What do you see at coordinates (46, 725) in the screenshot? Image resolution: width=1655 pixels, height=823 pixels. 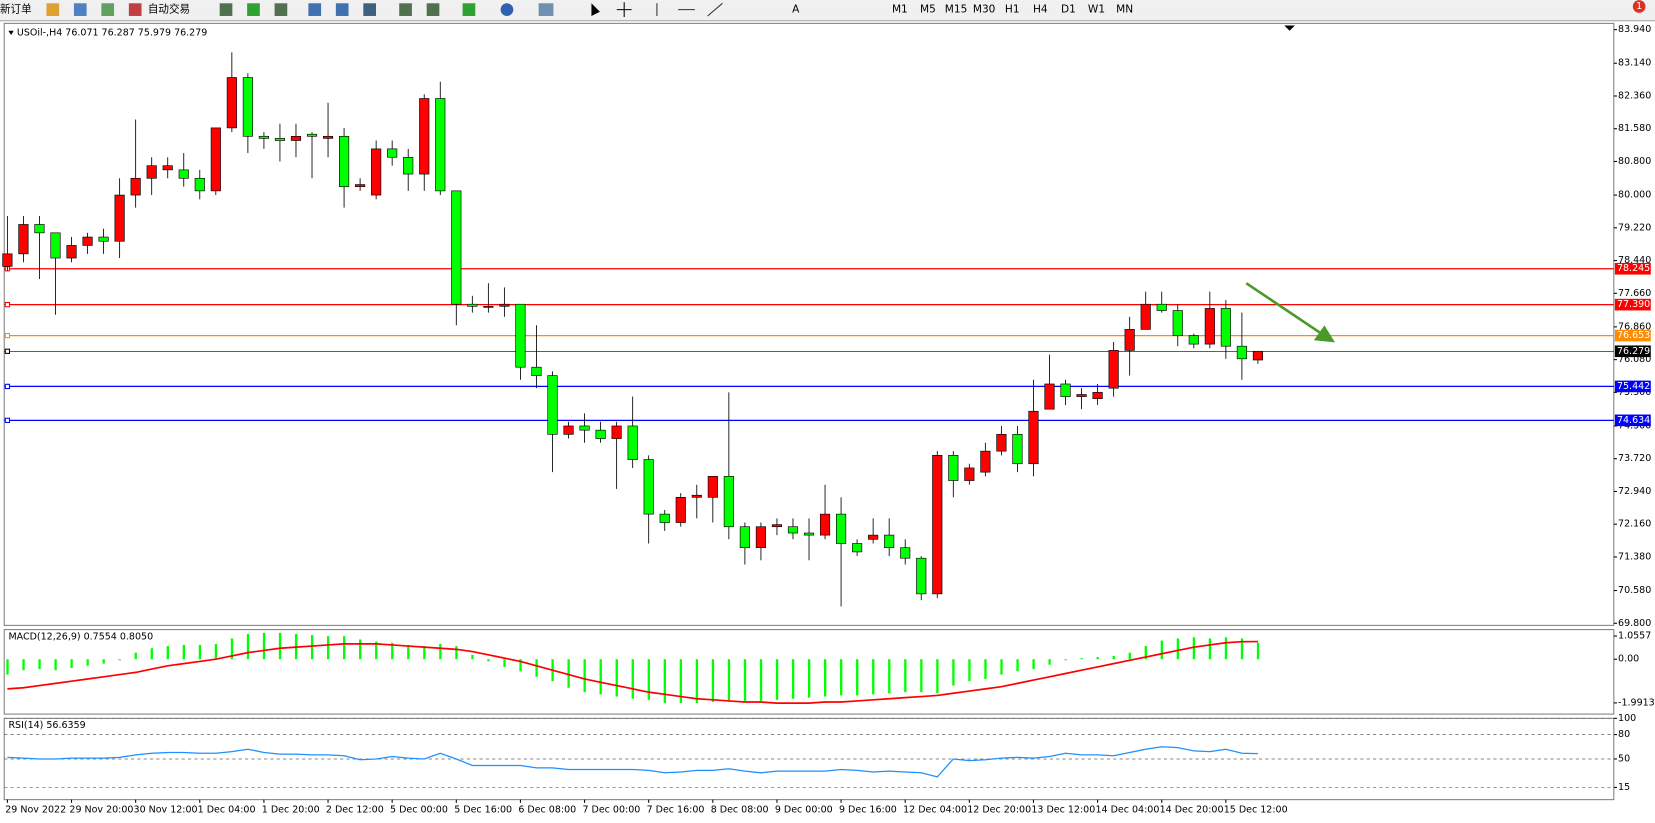 I see `rsi-title: RSI(14) 56.6359` at bounding box center [46, 725].